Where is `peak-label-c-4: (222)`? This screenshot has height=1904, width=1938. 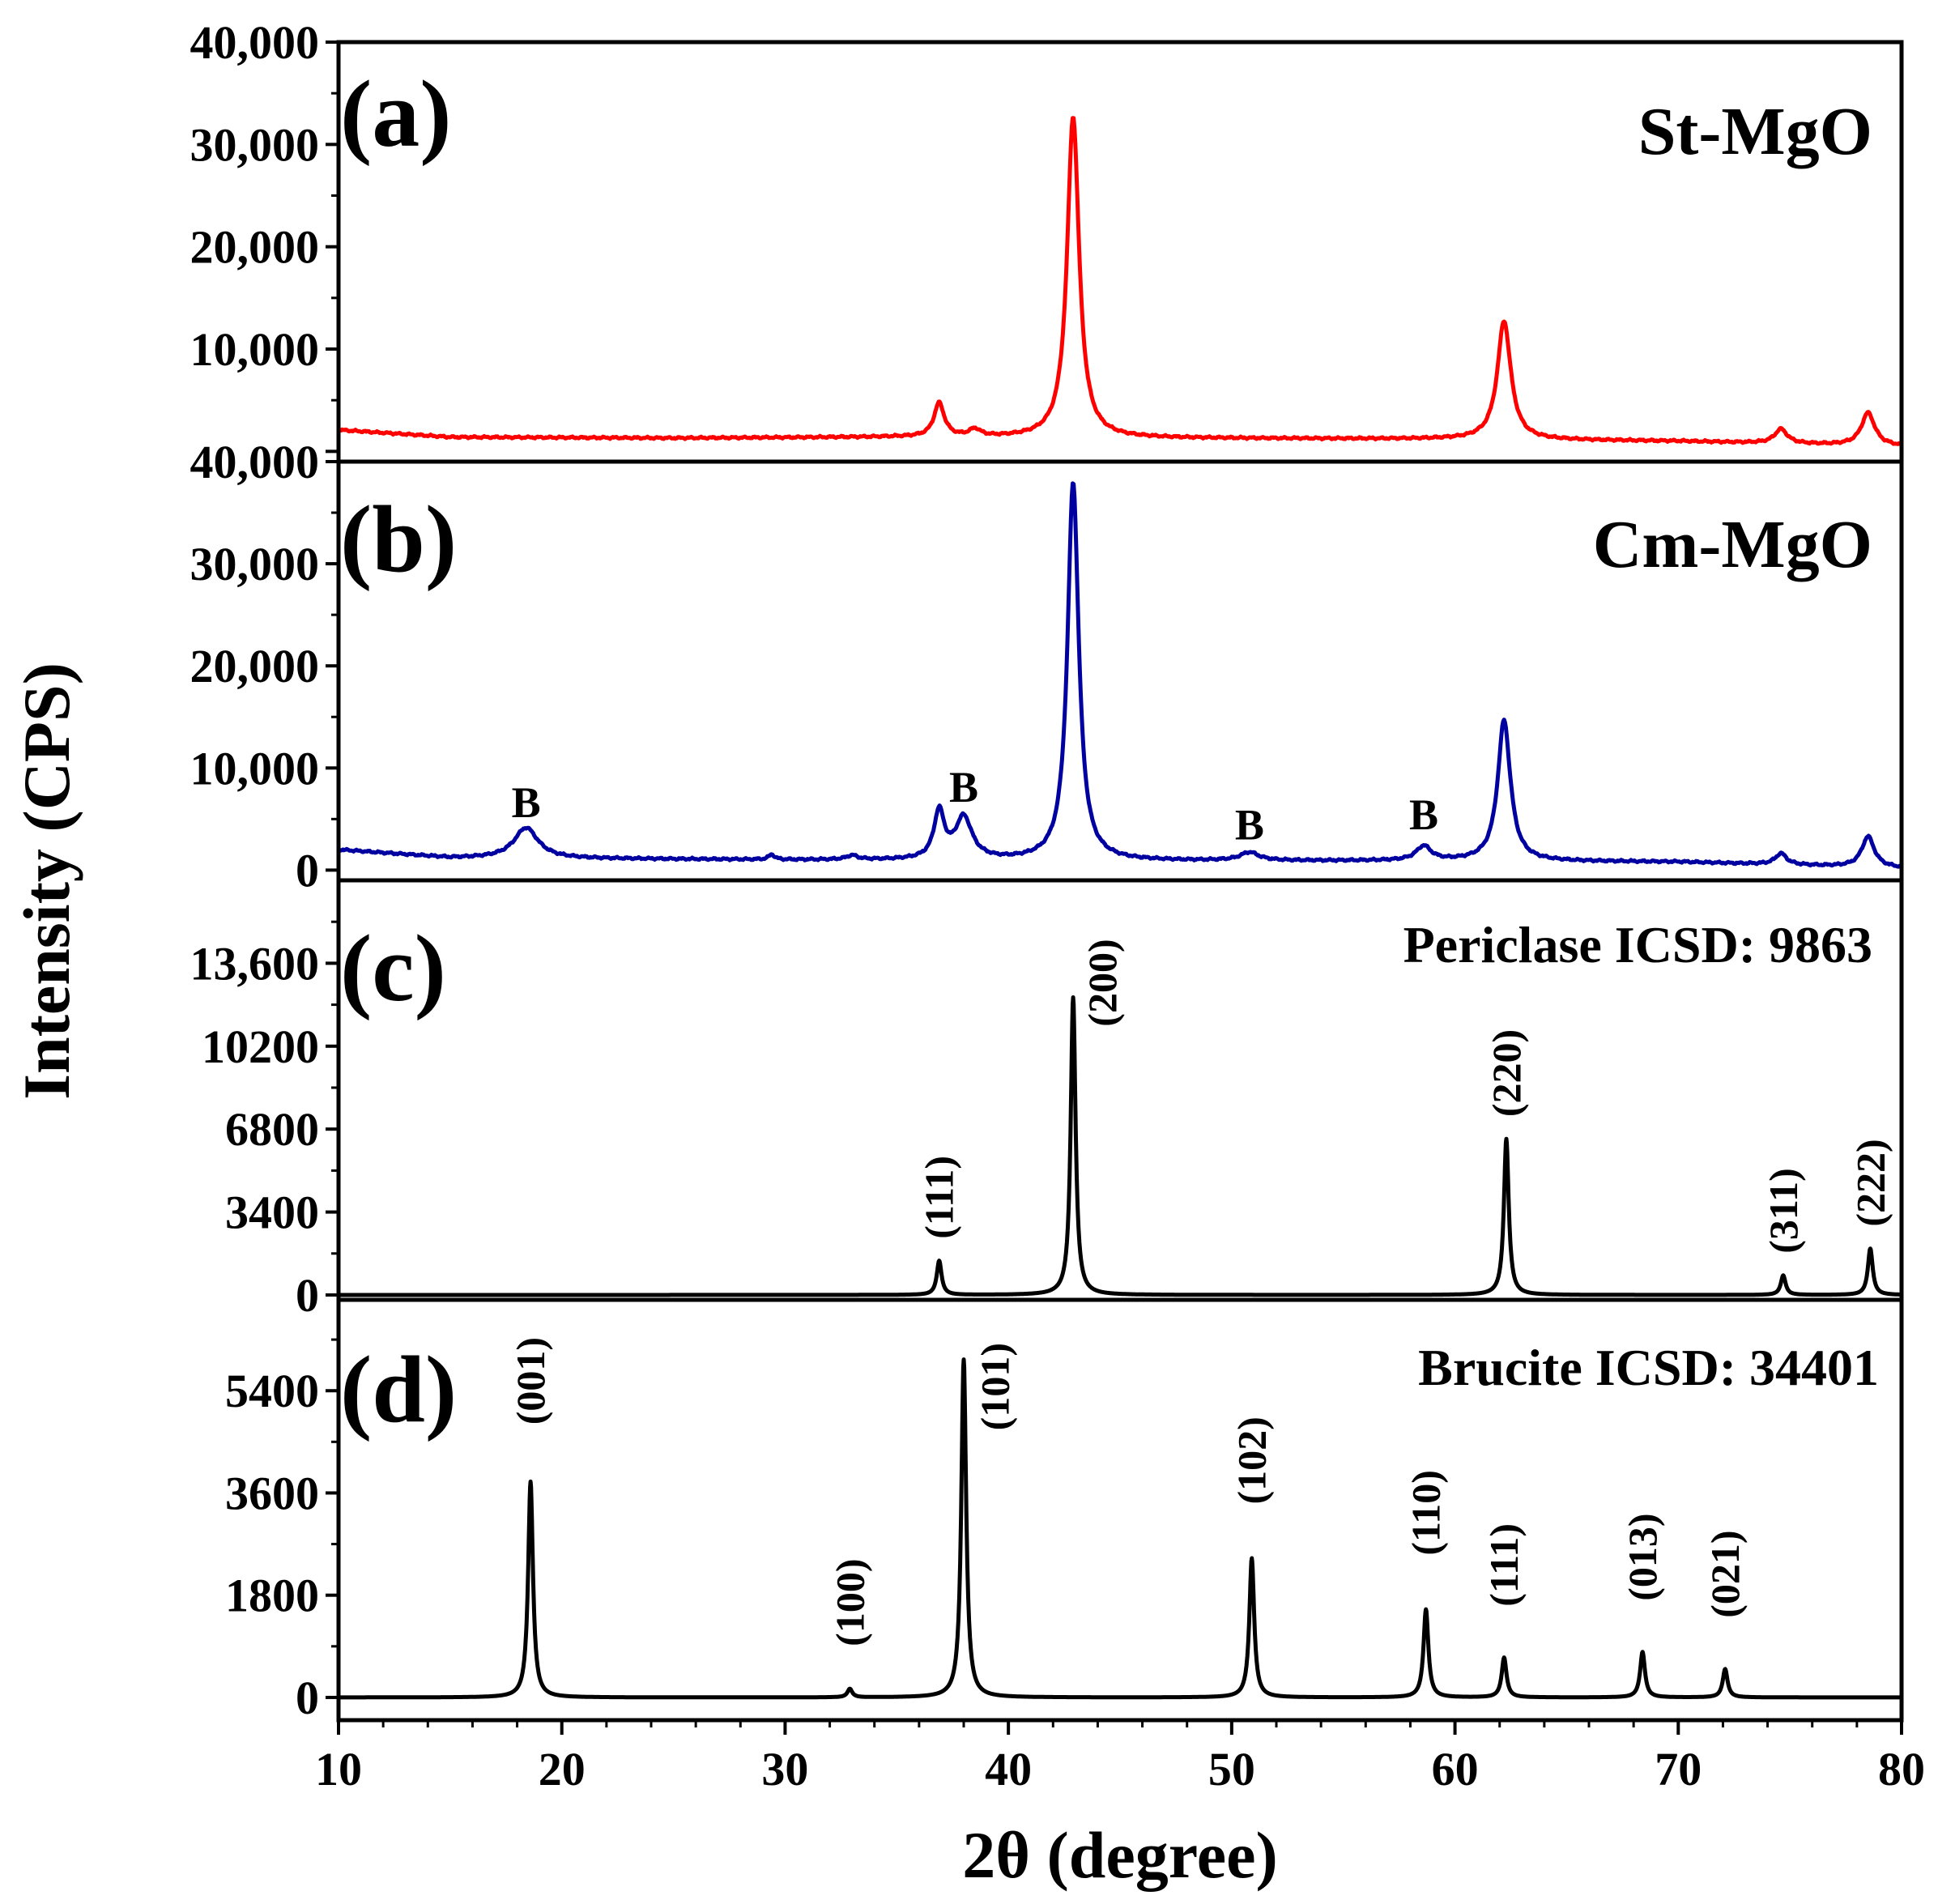 peak-label-c-4: (222) is located at coordinates (1870, 1182).